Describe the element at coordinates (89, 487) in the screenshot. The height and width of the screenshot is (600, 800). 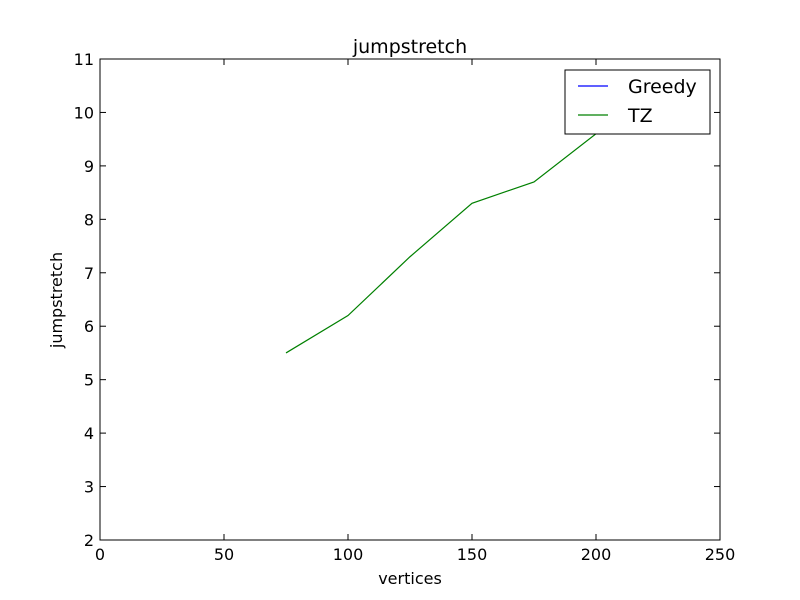
I see `y-tick-label: 3` at that location.